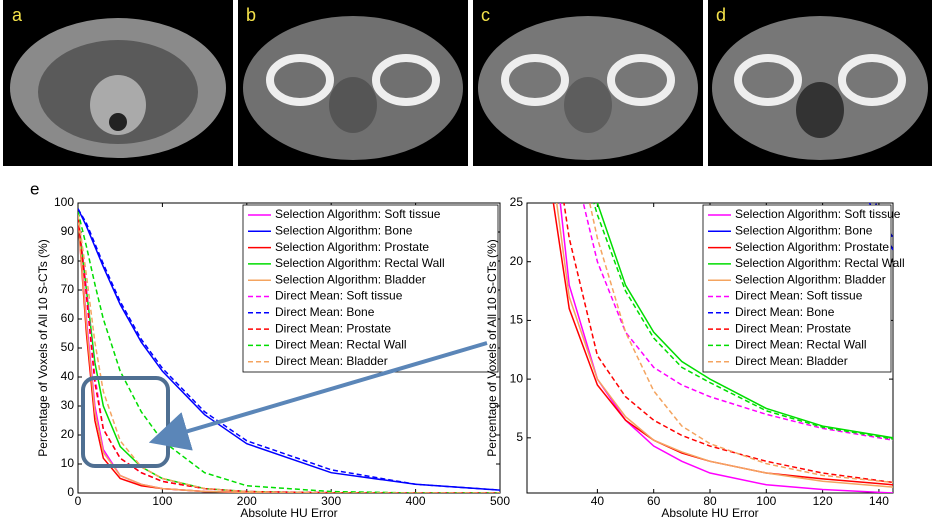  I want to click on panel-label: e, so click(34, 188).